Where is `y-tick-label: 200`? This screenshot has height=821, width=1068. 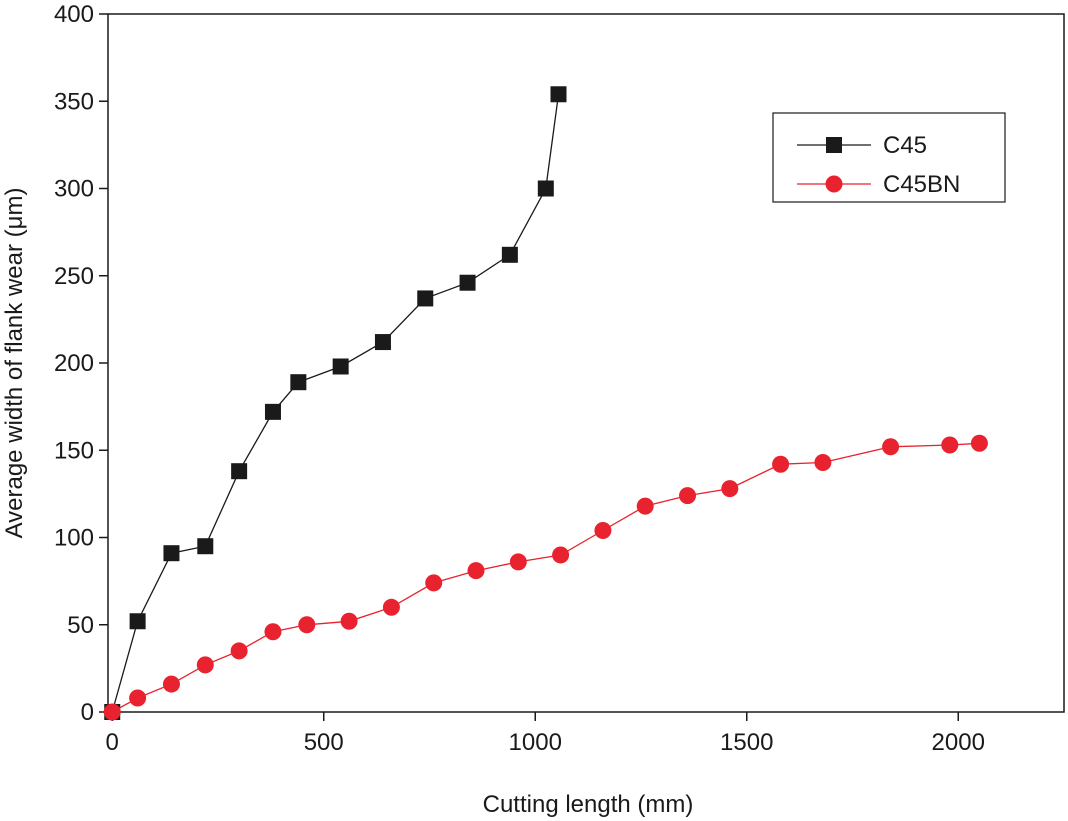 y-tick-label: 200 is located at coordinates (74, 363).